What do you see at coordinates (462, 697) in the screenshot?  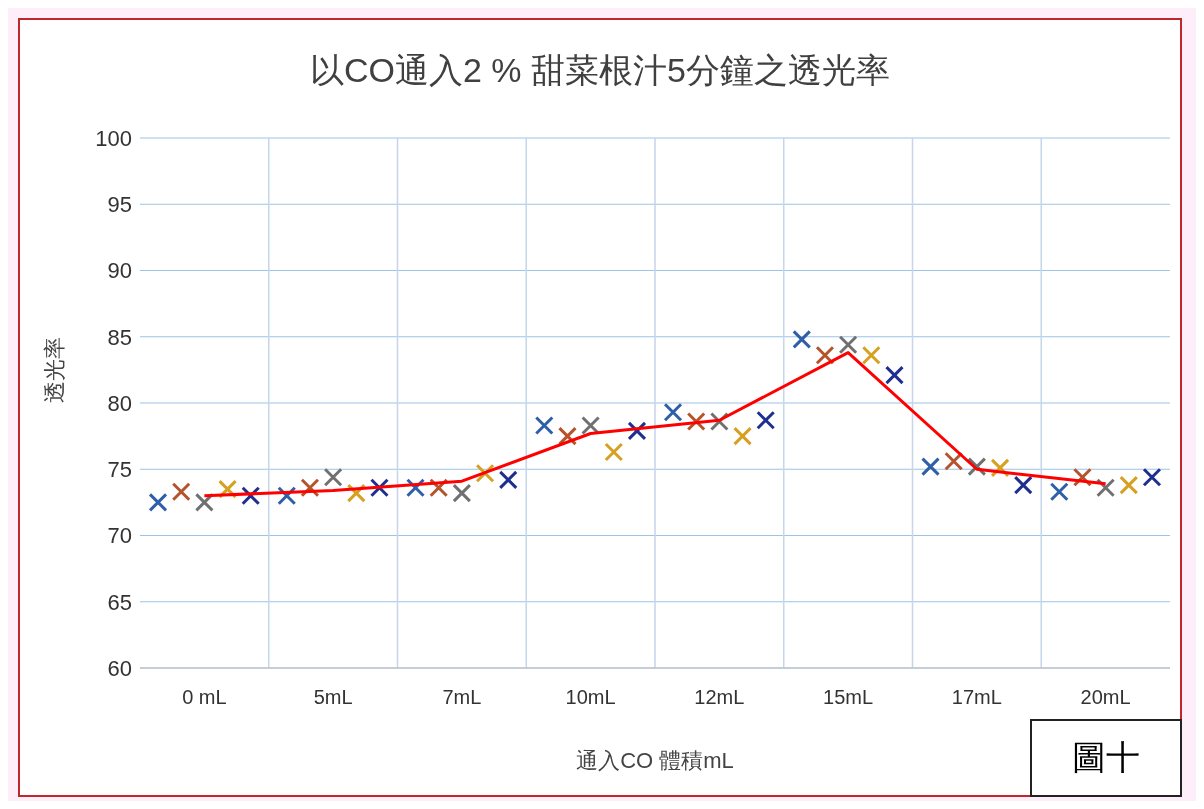 I see `x-tick-label: 7mL` at bounding box center [462, 697].